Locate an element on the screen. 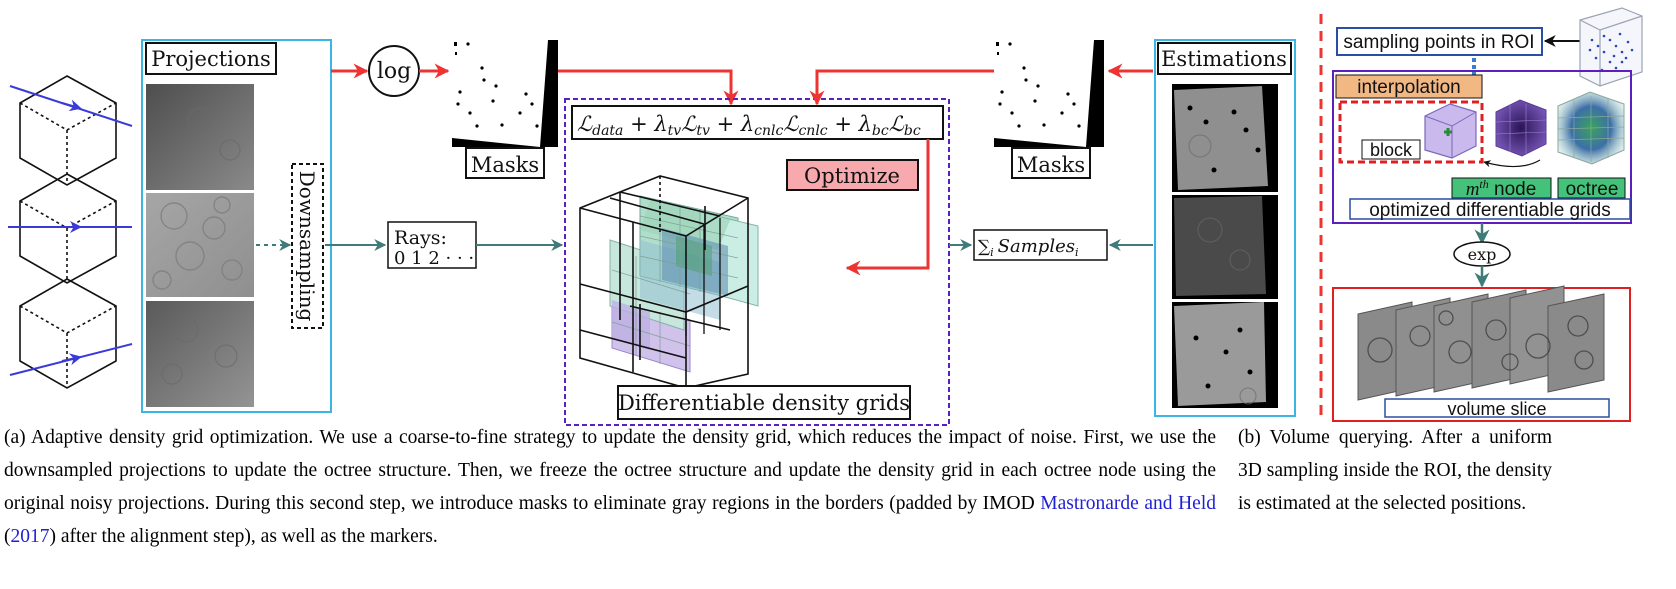  masks-label-right: Masks is located at coordinates (1051, 165).